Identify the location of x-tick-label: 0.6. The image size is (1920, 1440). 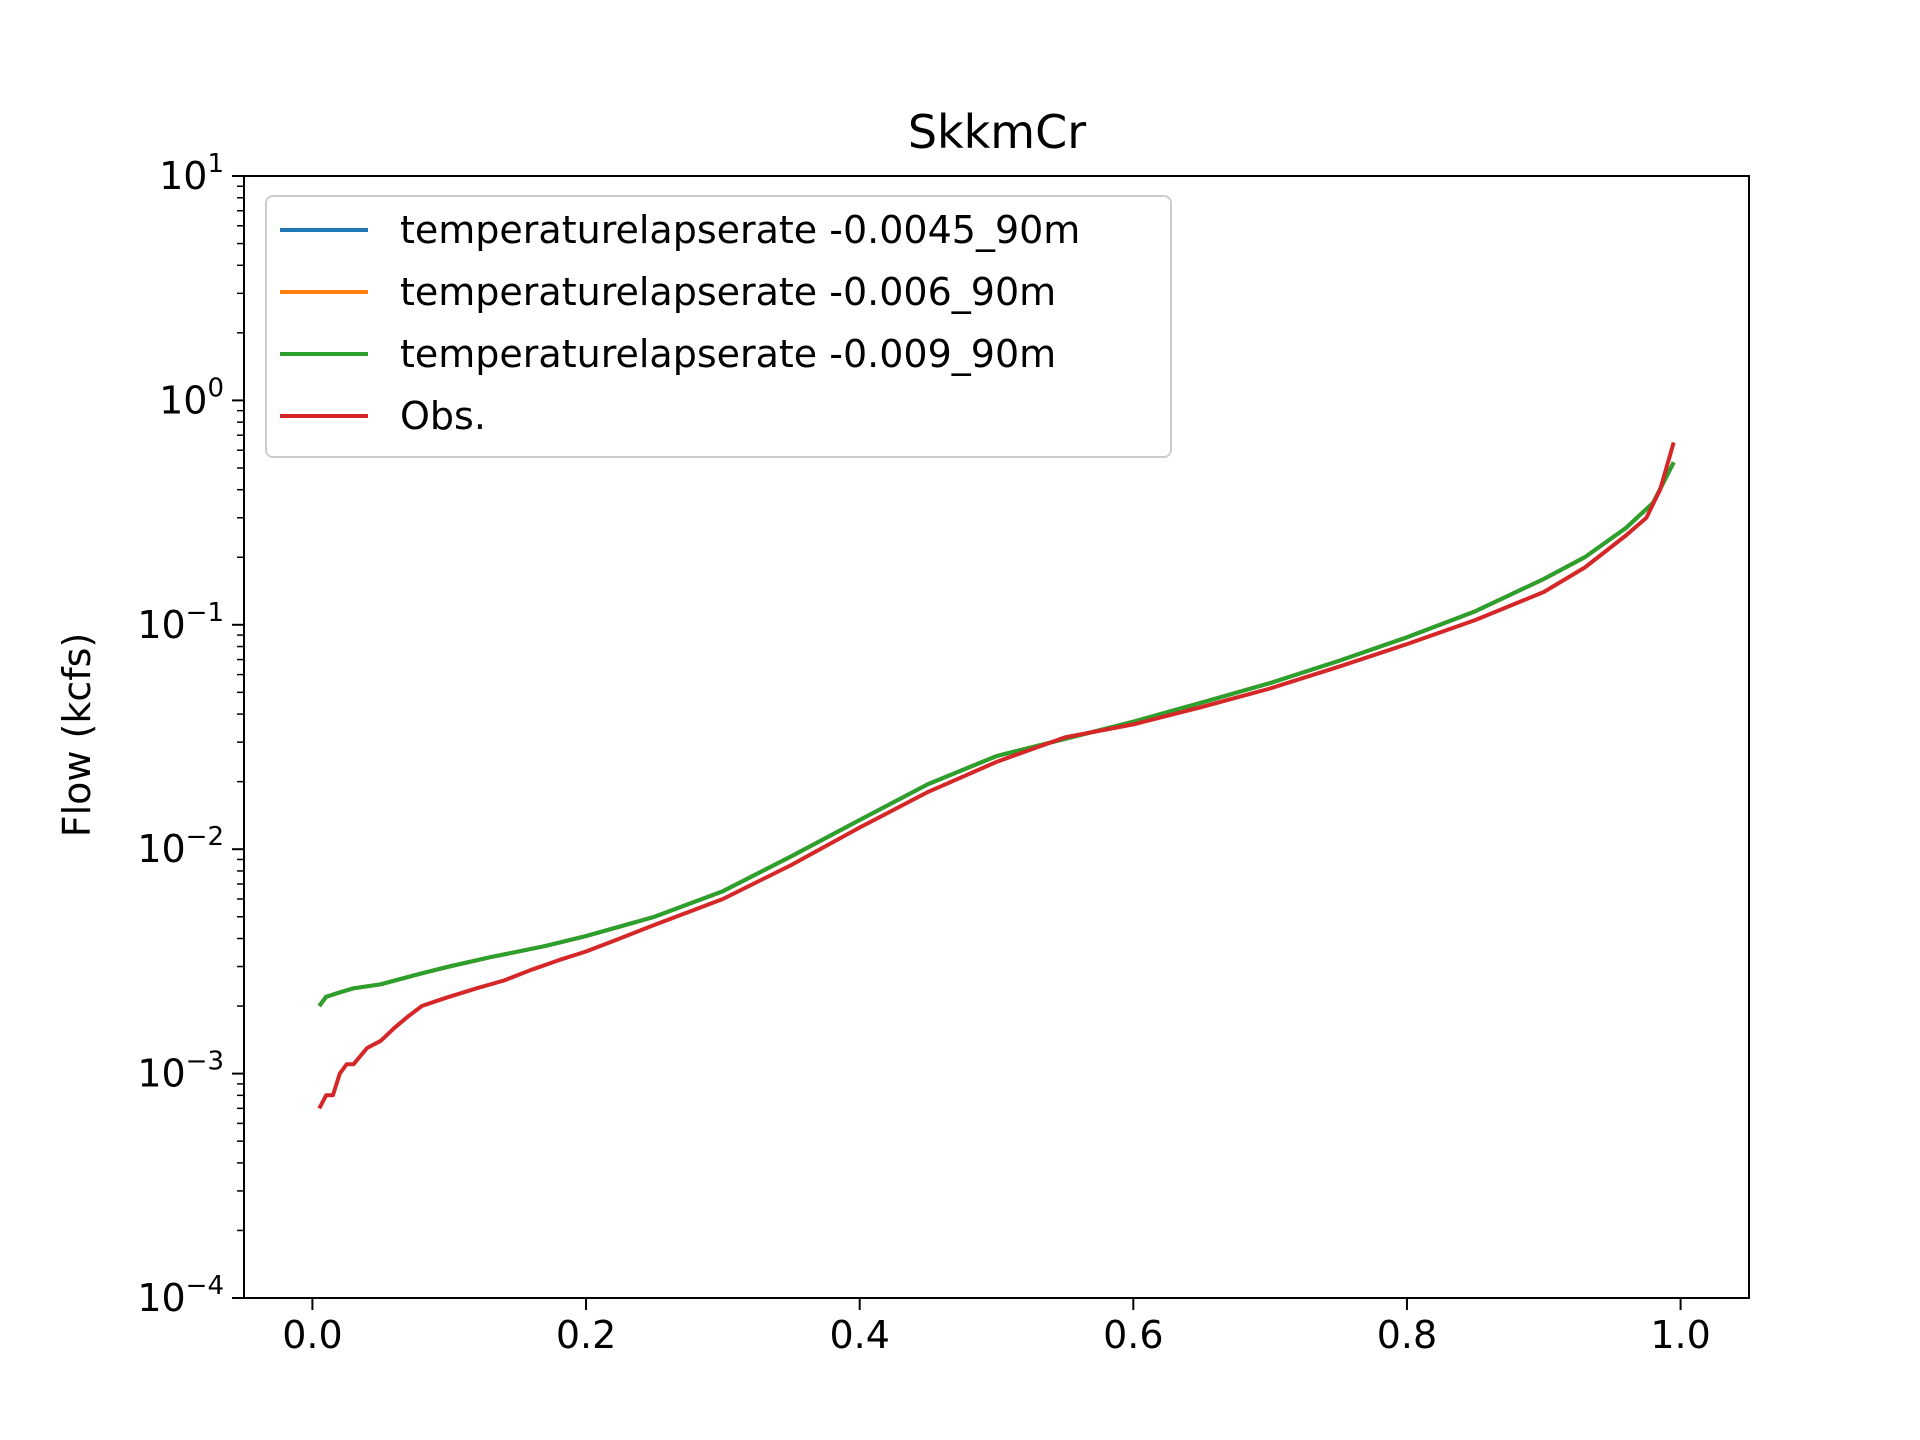
(1133, 1335).